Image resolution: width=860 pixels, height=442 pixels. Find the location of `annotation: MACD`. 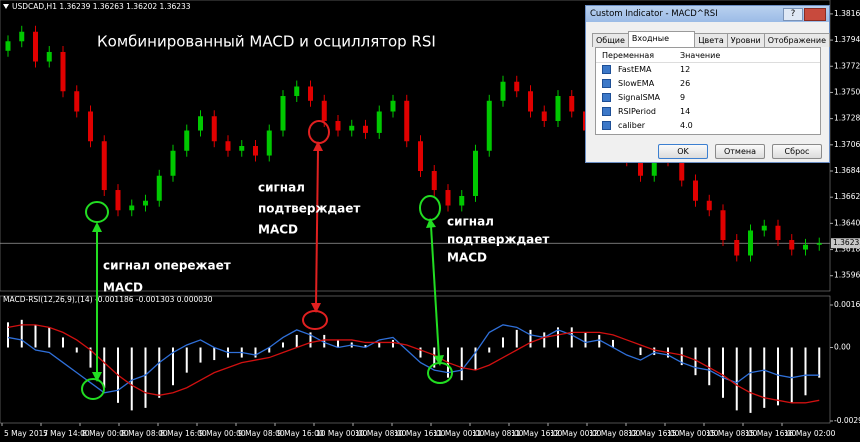

annotation: MACD is located at coordinates (123, 288).